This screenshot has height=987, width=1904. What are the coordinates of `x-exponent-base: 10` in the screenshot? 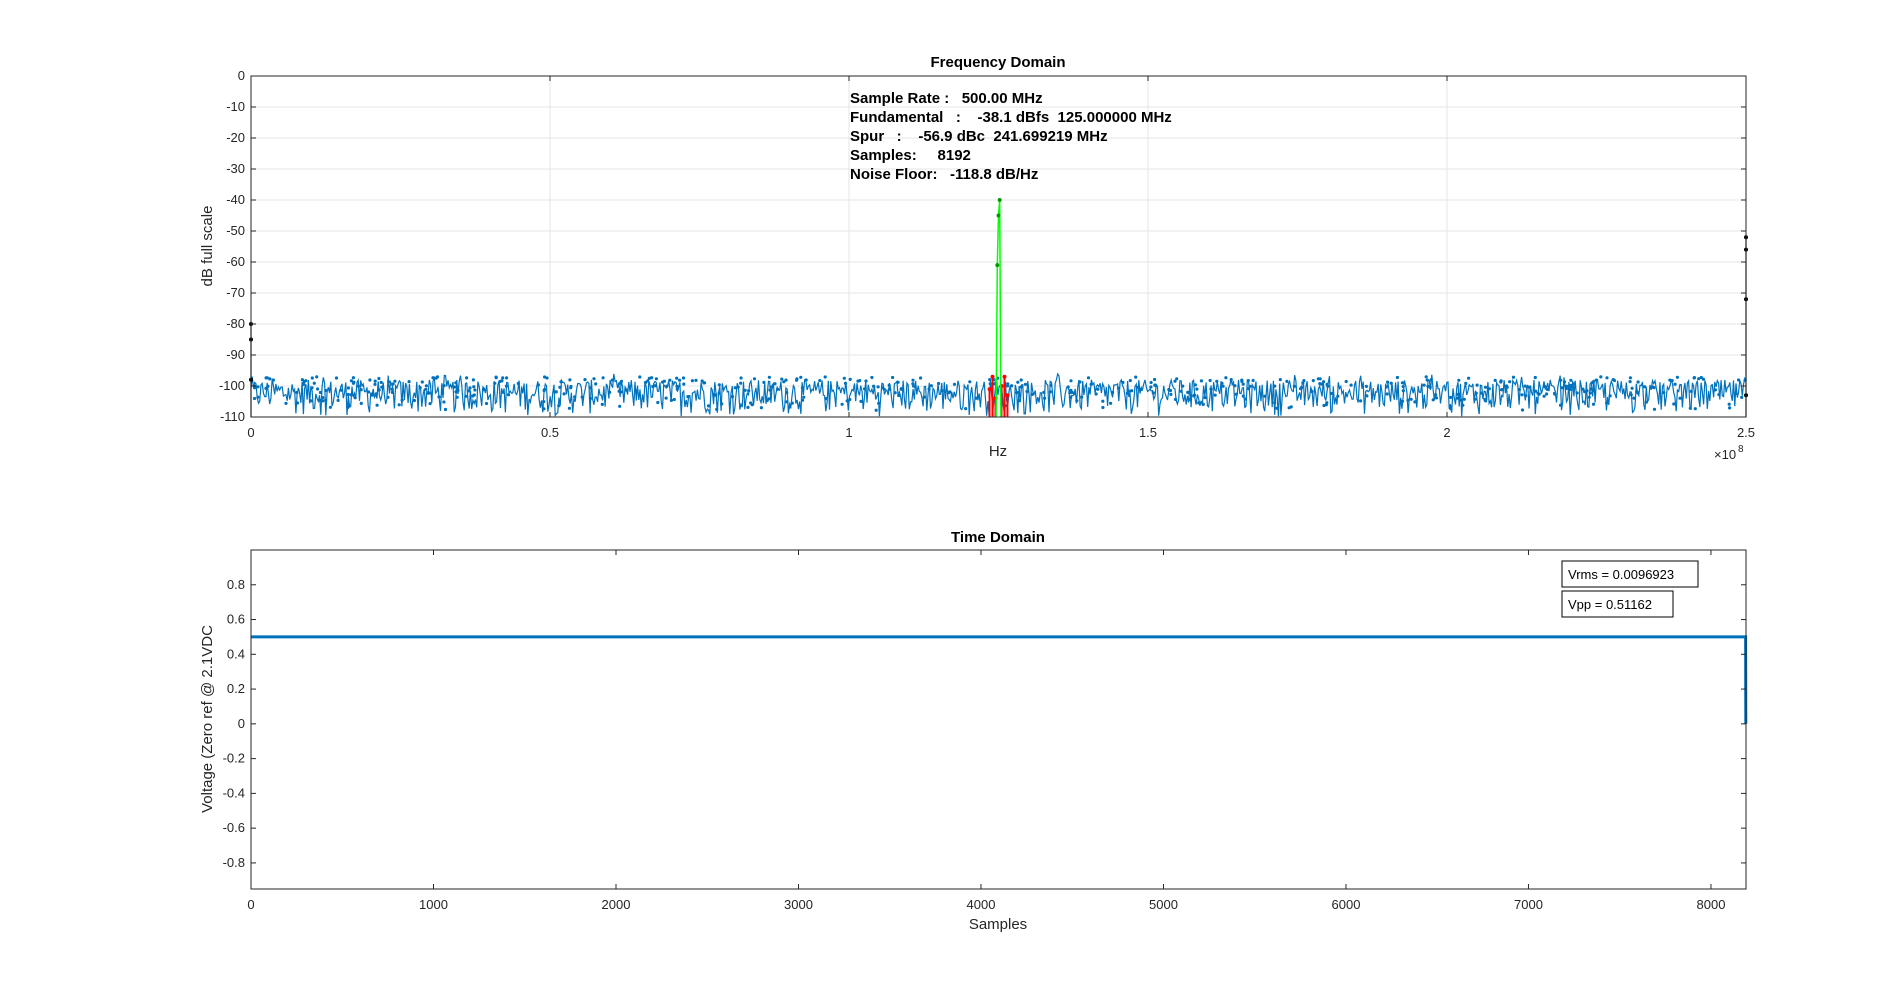 It's located at (1729, 454).